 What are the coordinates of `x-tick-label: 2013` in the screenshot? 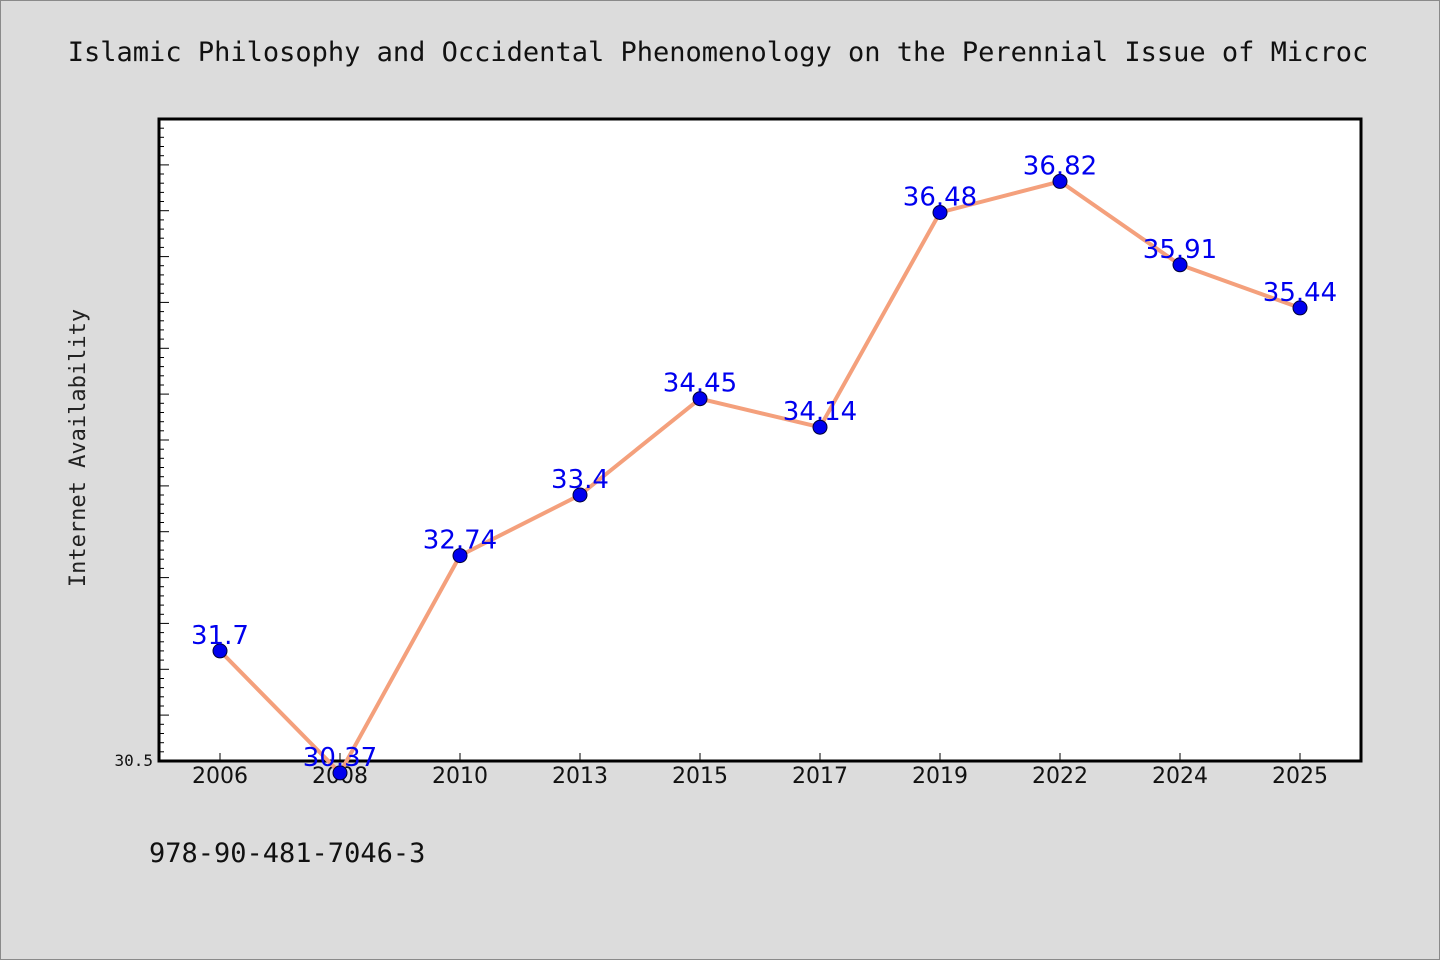 It's located at (580, 776).